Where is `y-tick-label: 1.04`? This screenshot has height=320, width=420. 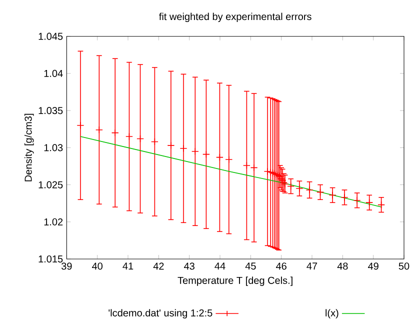
y-tick-label: 1.04 is located at coordinates (53, 73).